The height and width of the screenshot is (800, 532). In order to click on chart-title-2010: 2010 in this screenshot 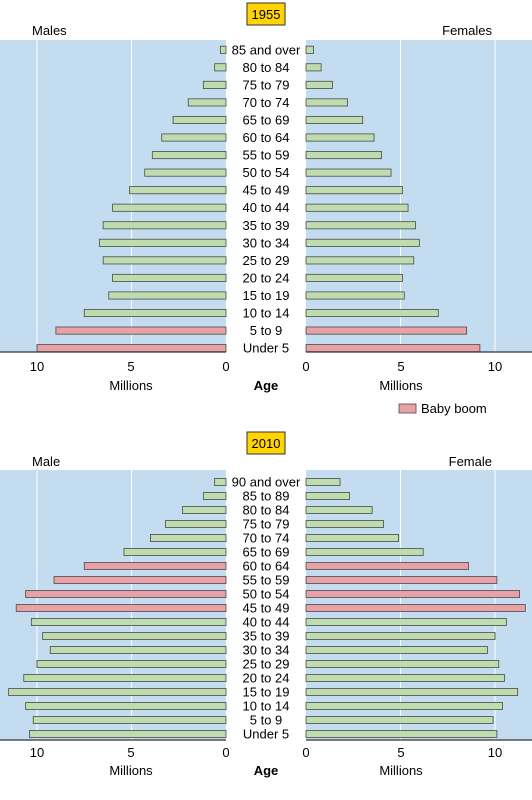, I will do `click(266, 443)`.